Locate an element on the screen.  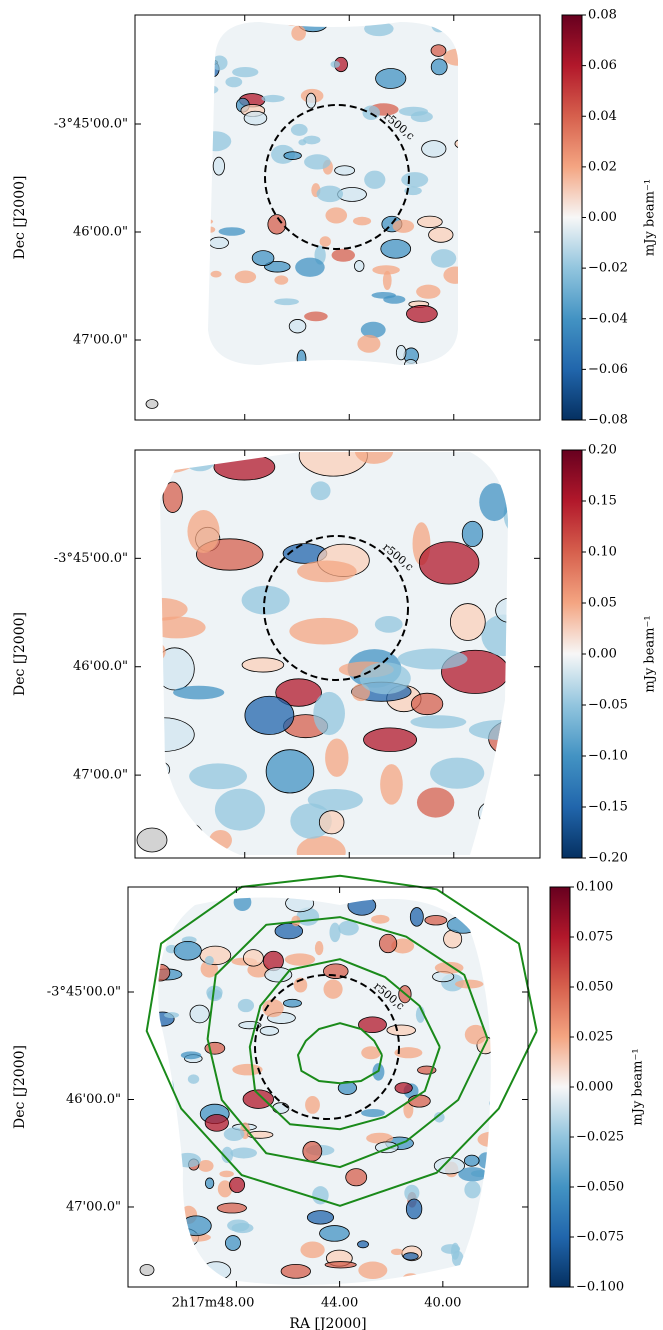
x-tick-label: 2h17m48.00 is located at coordinates (213, 1303).